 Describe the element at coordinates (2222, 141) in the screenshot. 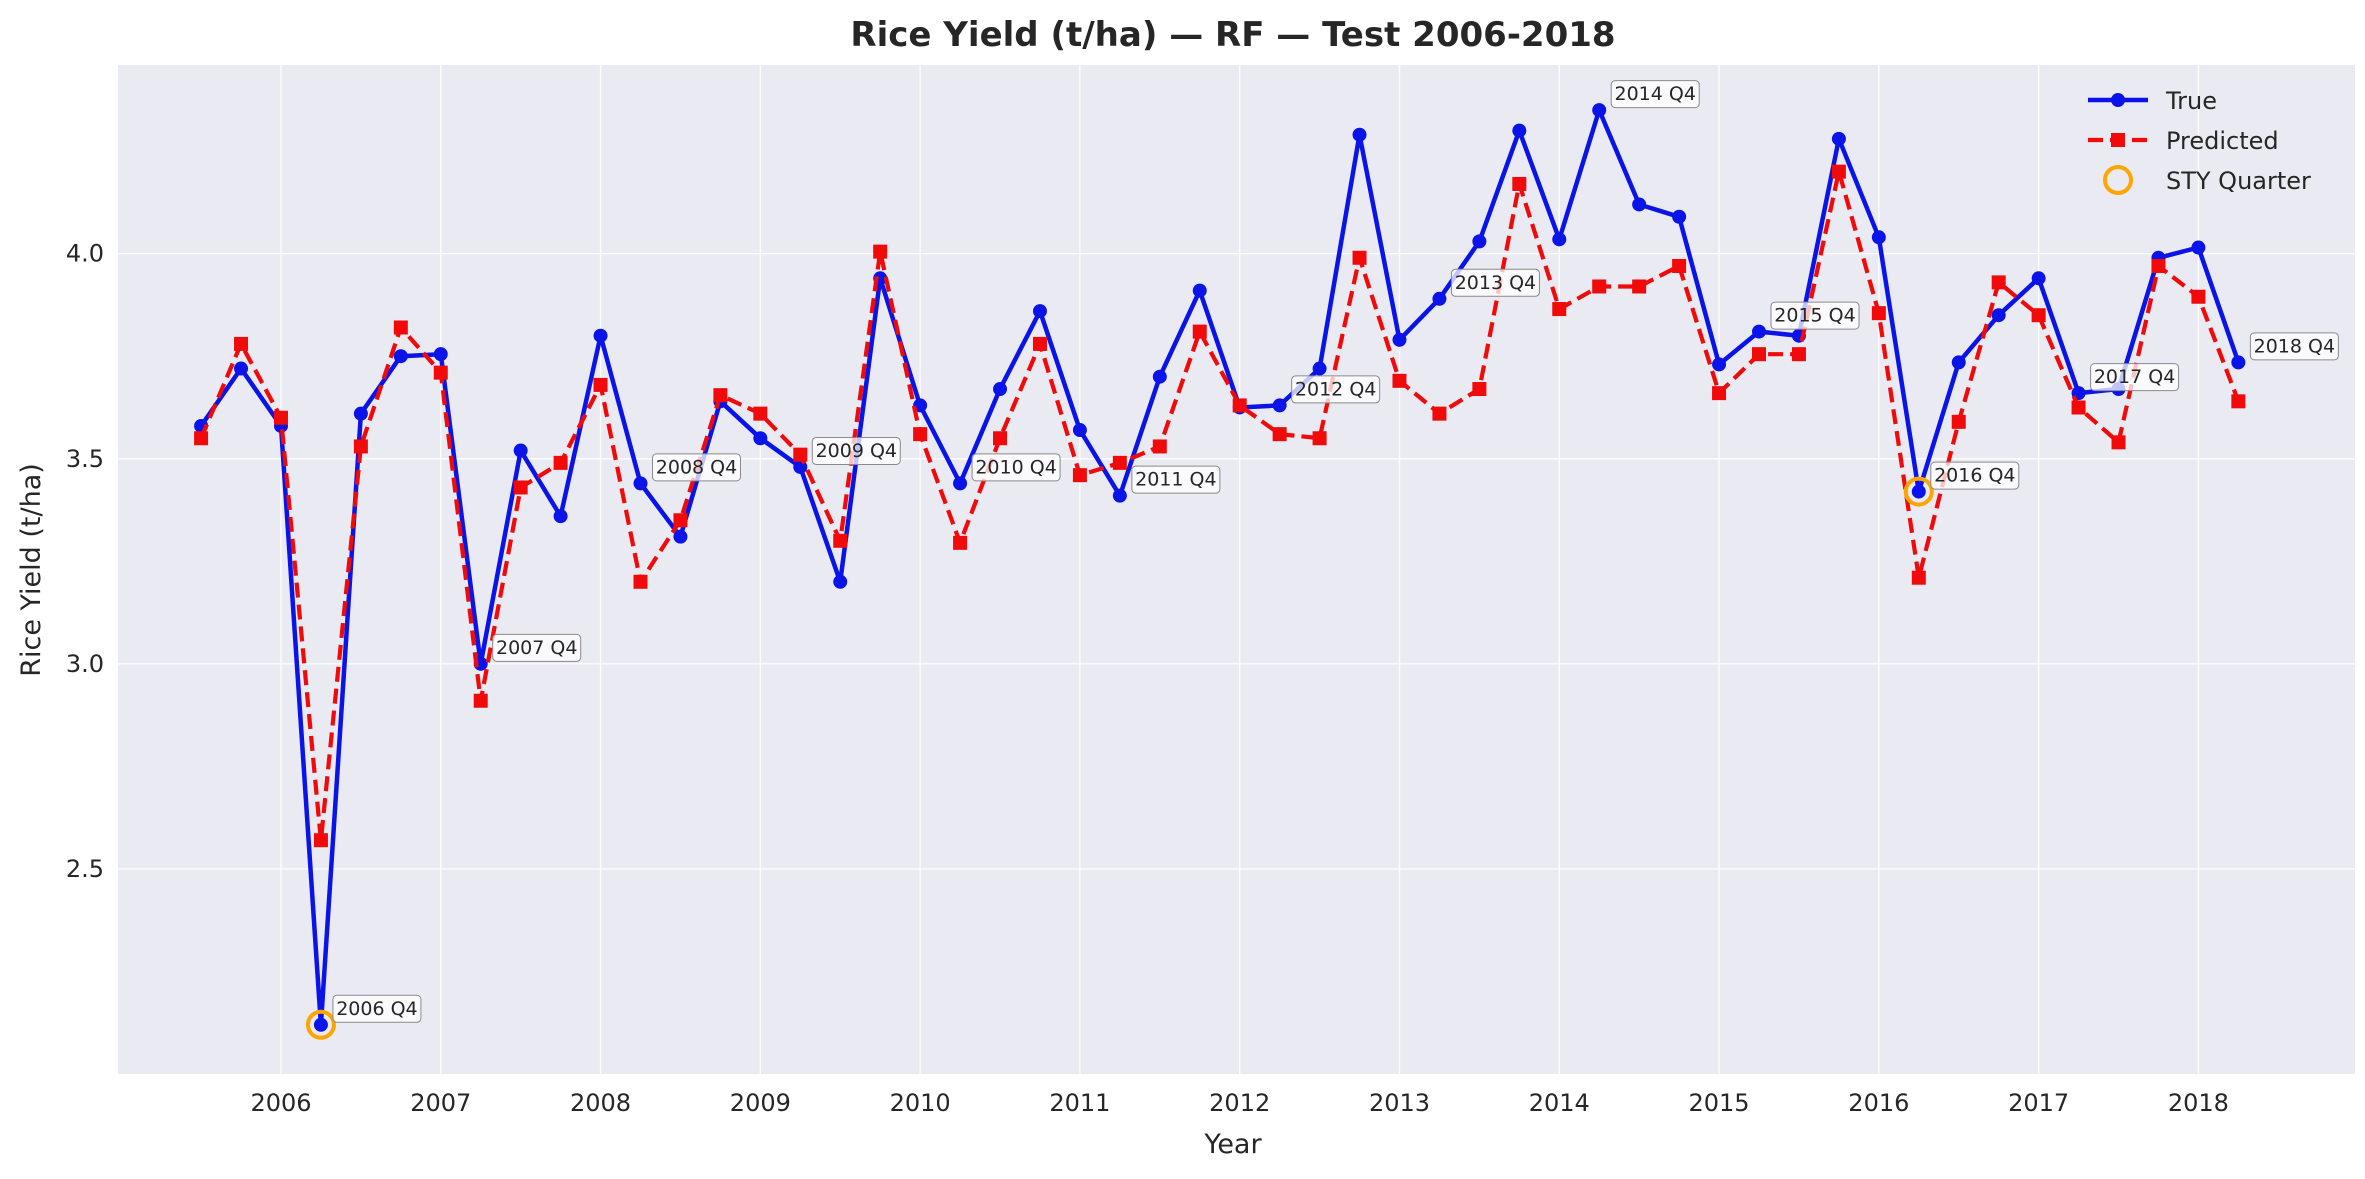

I see `legend-predicted-label: Predicted` at that location.